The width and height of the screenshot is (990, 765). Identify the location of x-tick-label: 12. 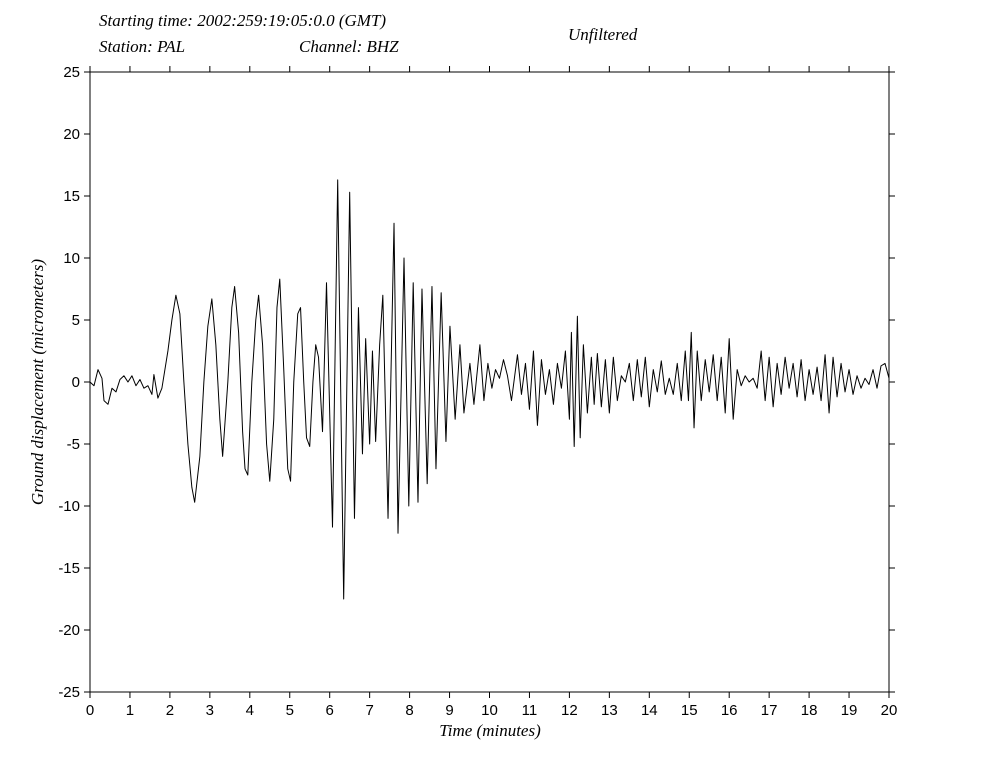
(569, 710).